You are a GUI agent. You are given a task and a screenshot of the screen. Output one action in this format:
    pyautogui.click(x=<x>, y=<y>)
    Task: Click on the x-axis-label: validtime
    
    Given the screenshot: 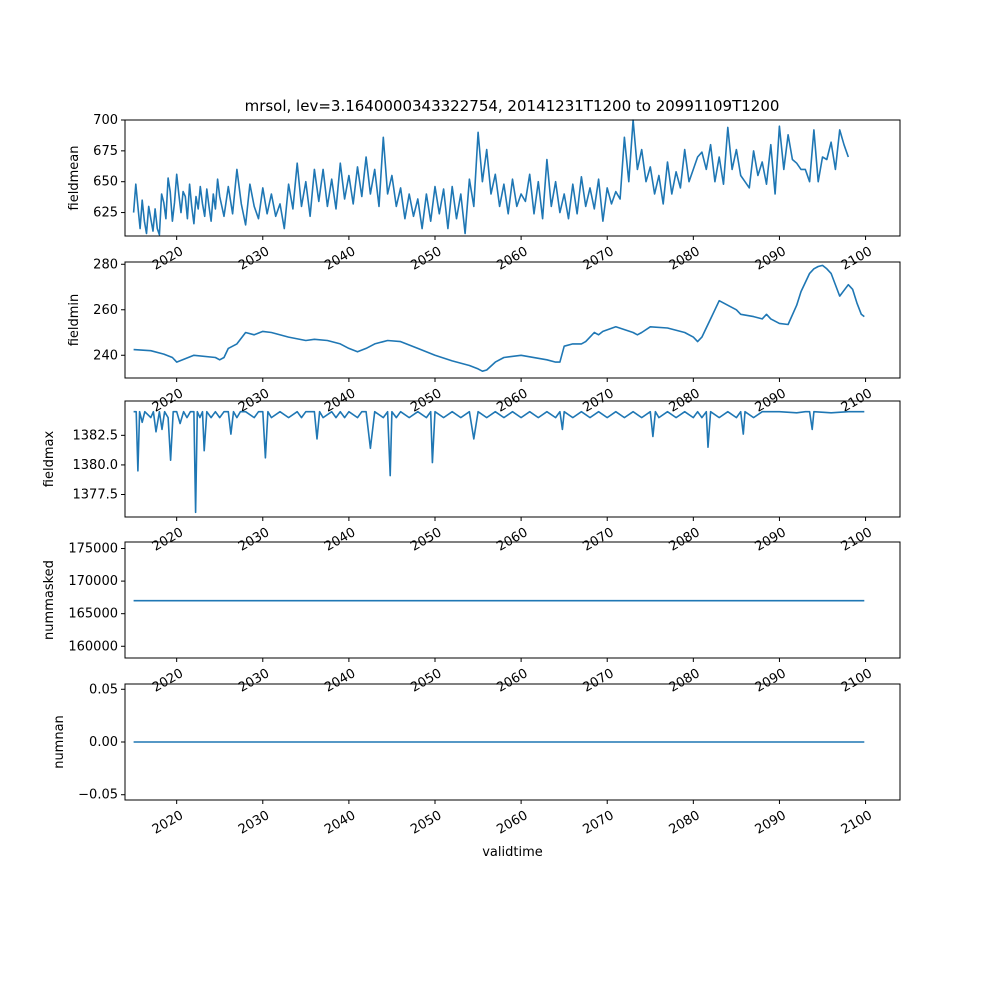 What is the action you would take?
    pyautogui.click(x=512, y=852)
    